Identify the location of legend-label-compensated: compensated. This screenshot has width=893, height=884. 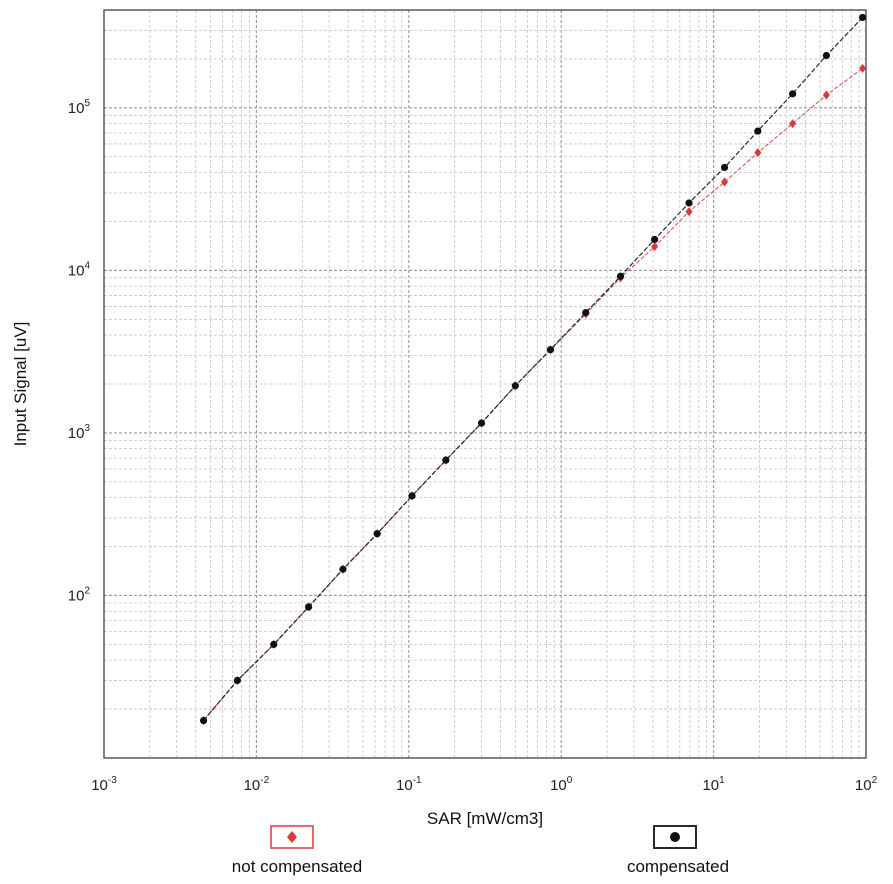
(678, 866).